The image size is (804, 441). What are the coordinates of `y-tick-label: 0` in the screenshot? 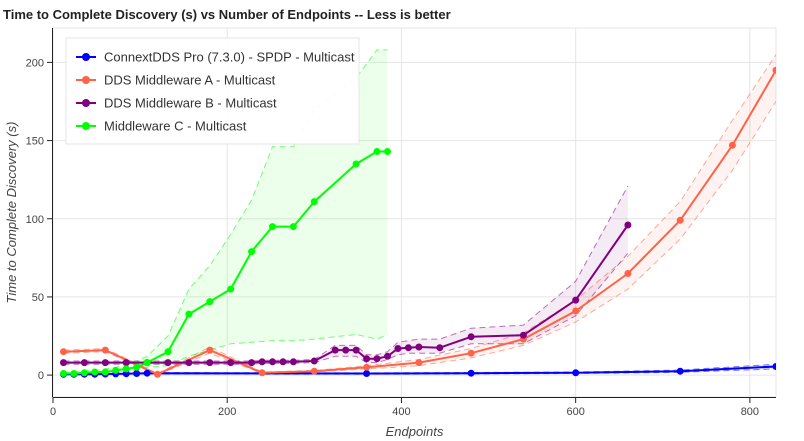 It's located at (41, 376).